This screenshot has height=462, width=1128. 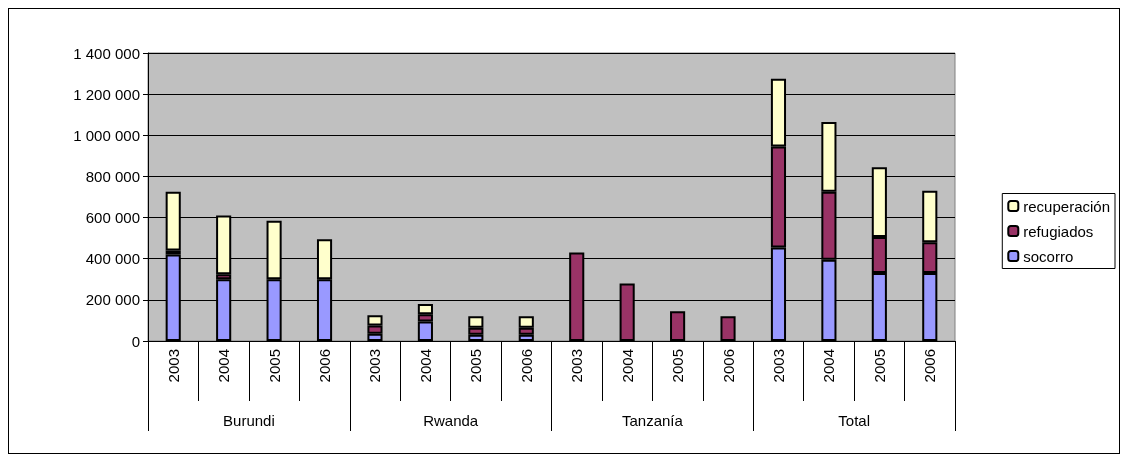 What do you see at coordinates (112, 300) in the screenshot?
I see `y-tick-label: 200 000` at bounding box center [112, 300].